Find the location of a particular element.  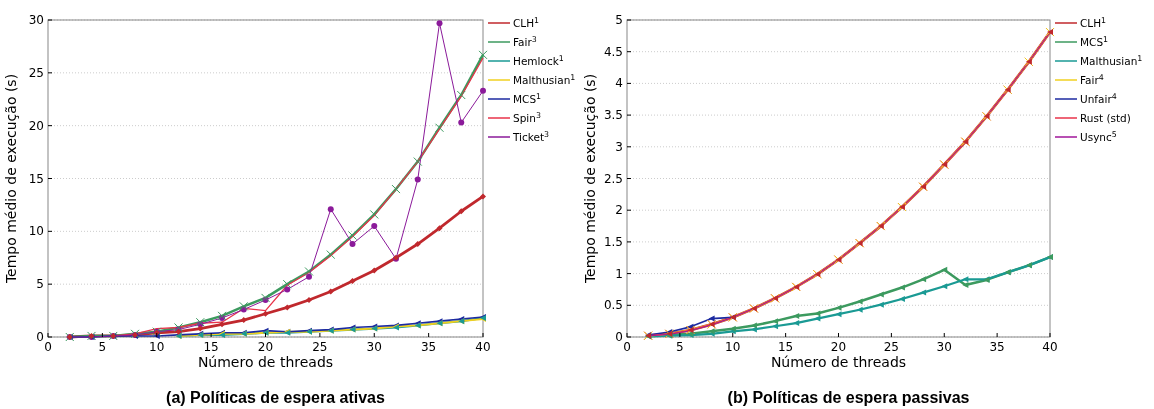

legend-label: Spin$^{3}$ is located at coordinates (527, 117).